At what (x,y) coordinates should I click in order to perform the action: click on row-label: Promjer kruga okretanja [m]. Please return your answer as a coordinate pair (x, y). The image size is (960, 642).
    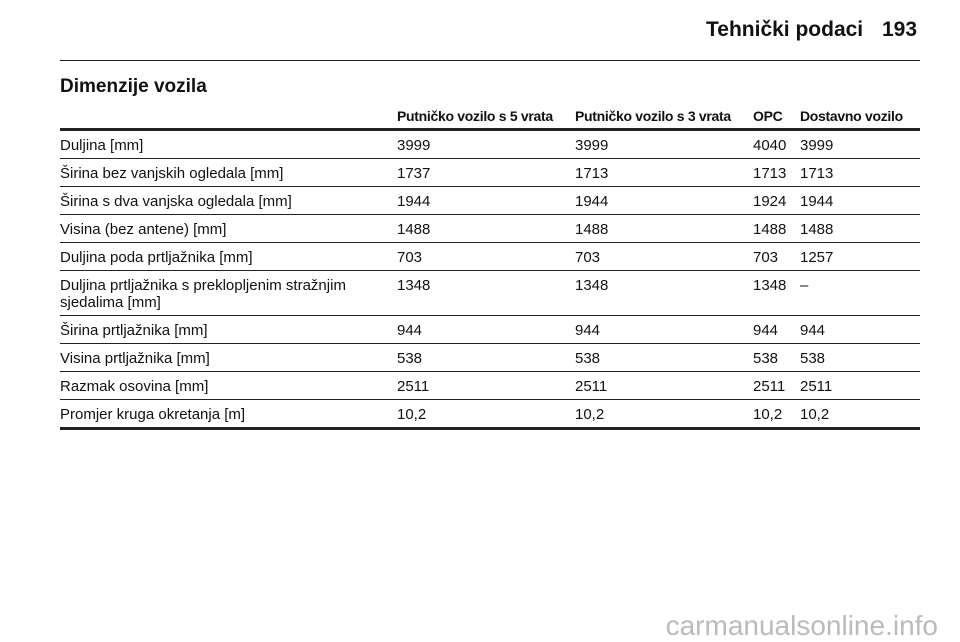
    Looking at the image, I should click on (228, 414).